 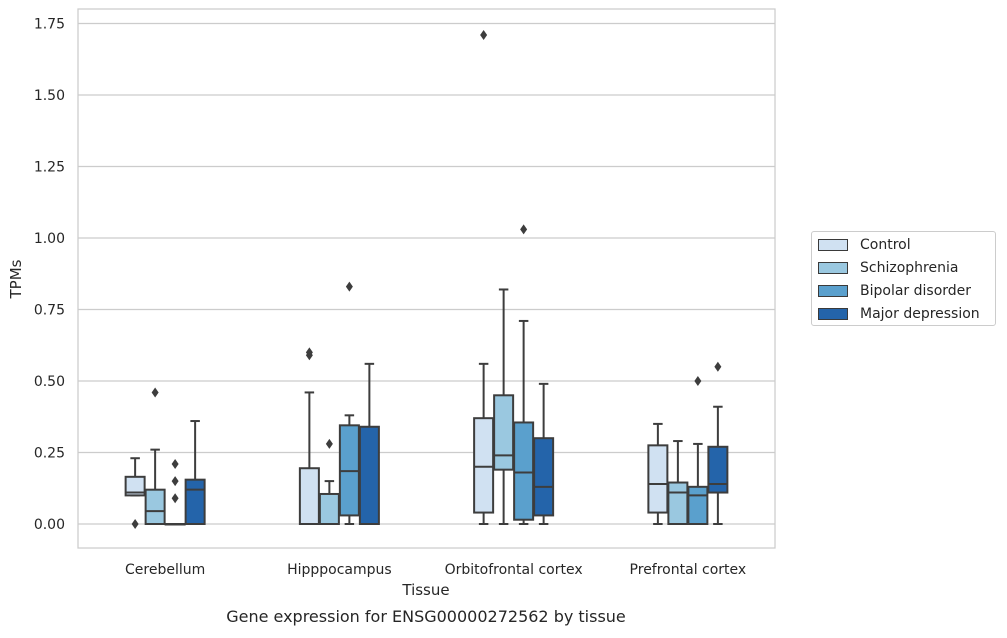 I want to click on y-tick-label: 1.75, so click(x=49, y=25).